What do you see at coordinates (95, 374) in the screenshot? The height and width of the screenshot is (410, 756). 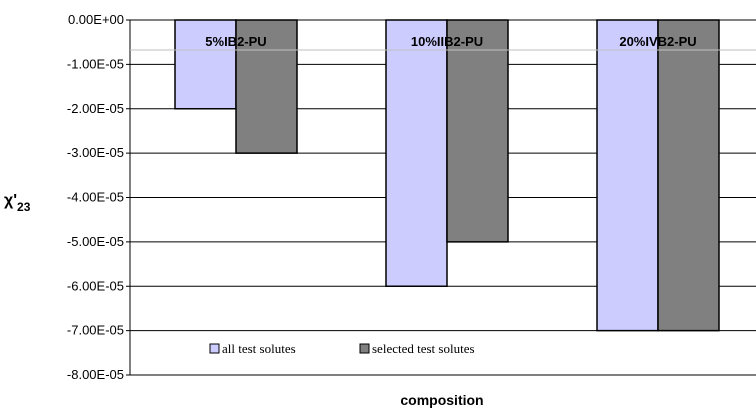 I see `y-tick-label: -8.00E-05` at bounding box center [95, 374].